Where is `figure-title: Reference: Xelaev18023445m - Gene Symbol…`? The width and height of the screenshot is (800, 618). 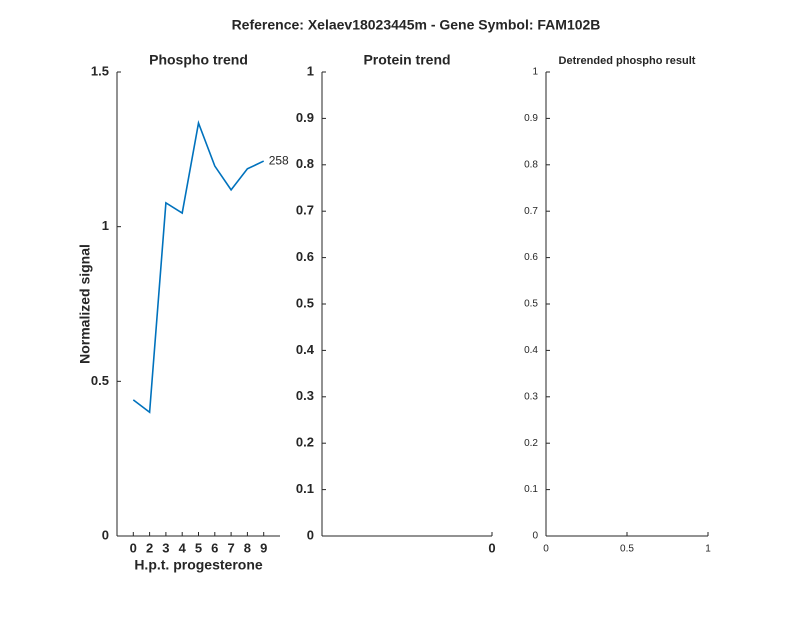 figure-title: Reference: Xelaev18023445m - Gene Symbol… is located at coordinates (416, 25).